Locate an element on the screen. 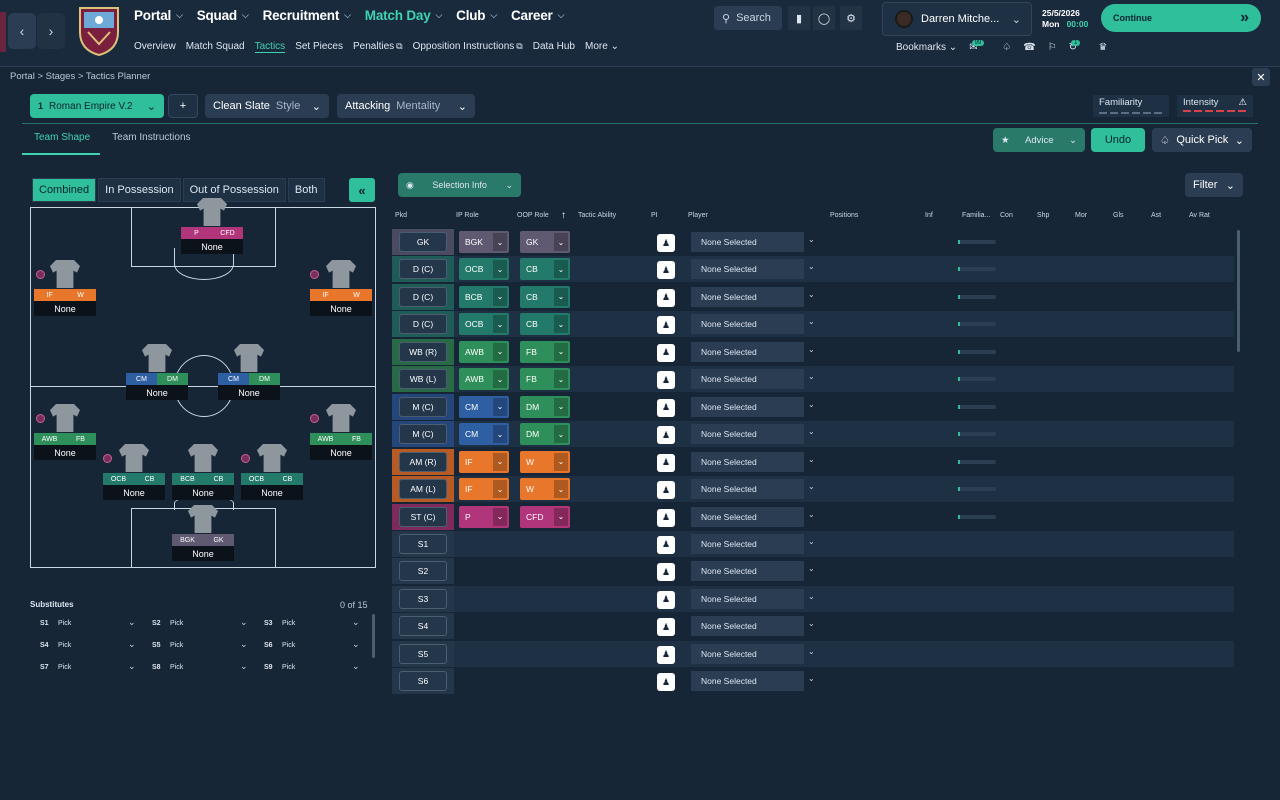 This screenshot has height=800, width=1280. pitch-player: IF W None is located at coordinates (65, 288).